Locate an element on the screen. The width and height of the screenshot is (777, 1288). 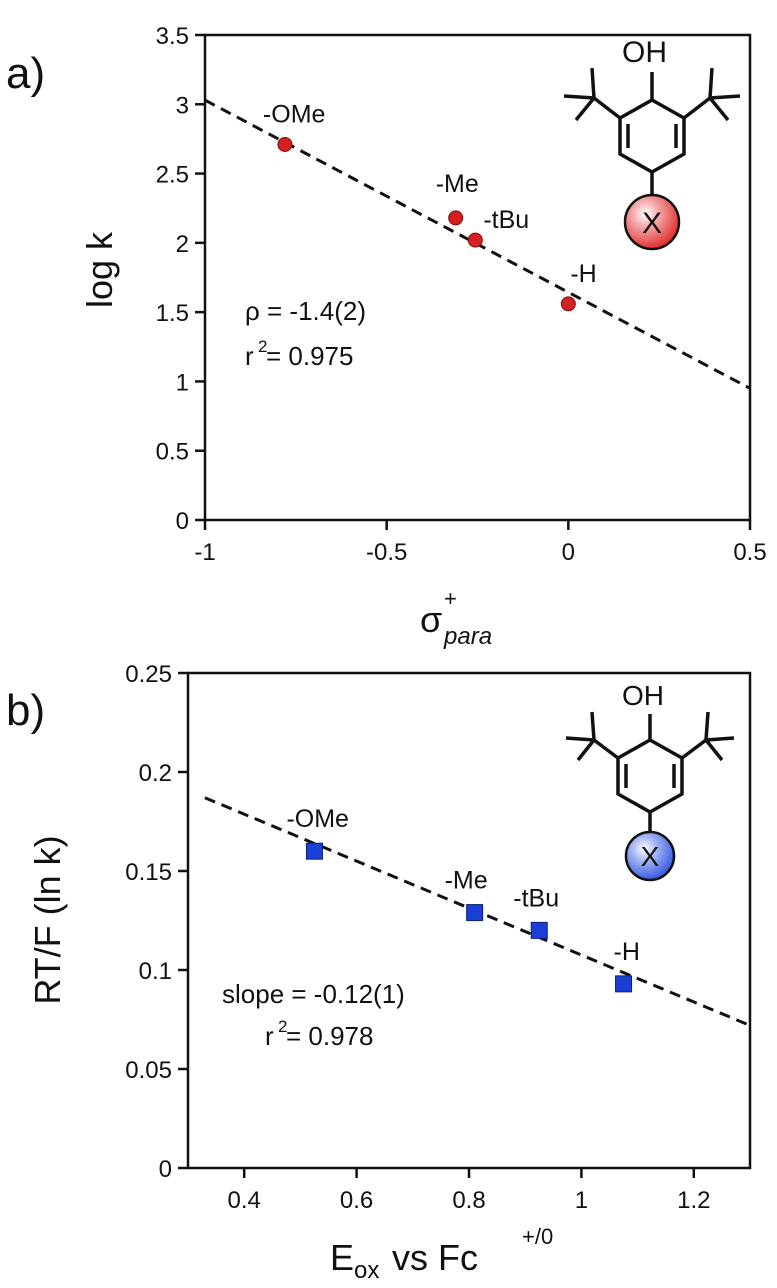
panel-b-slope: slope = -0.12(1) is located at coordinates (313, 994).